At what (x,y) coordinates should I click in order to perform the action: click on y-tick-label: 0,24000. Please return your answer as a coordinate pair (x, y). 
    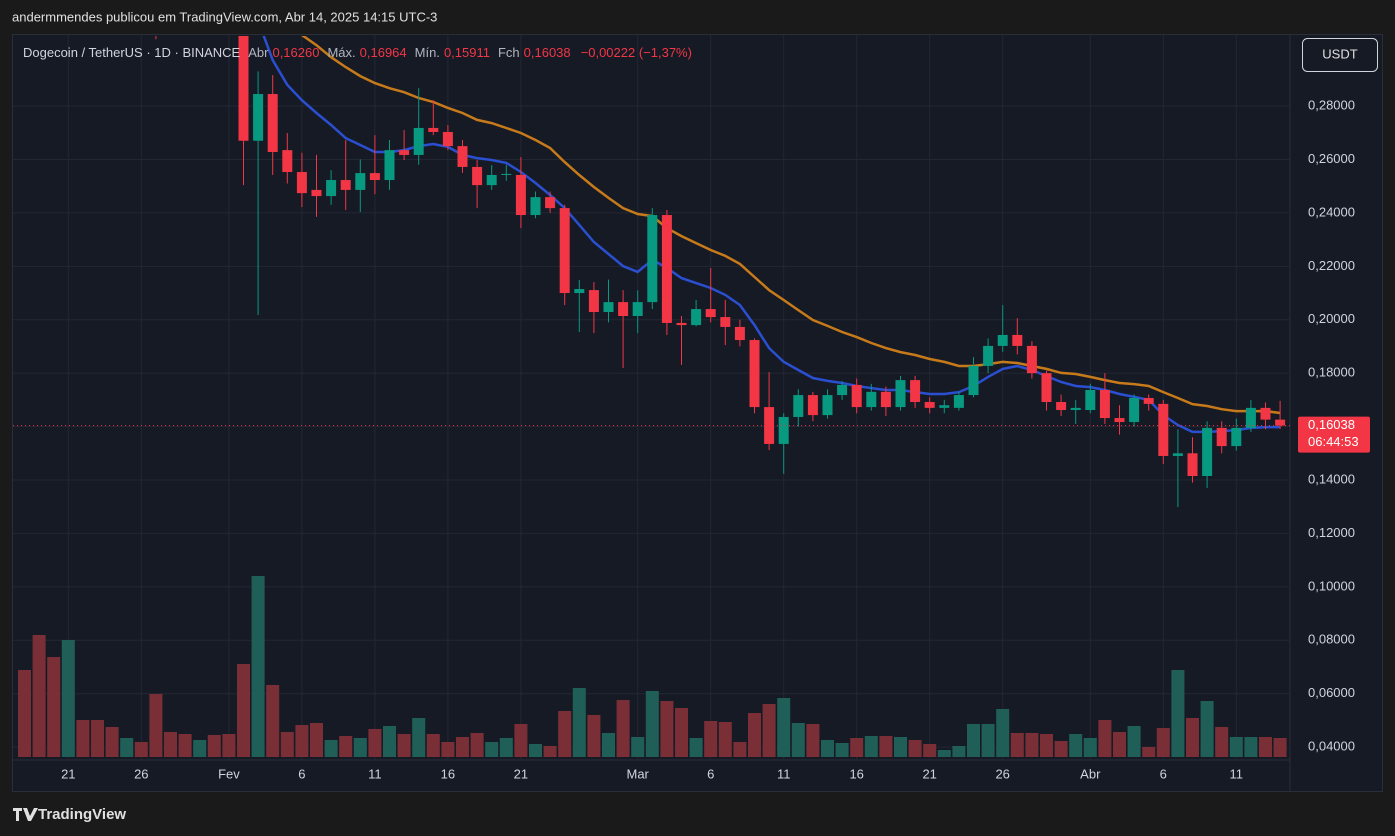
    Looking at the image, I should click on (1331, 211).